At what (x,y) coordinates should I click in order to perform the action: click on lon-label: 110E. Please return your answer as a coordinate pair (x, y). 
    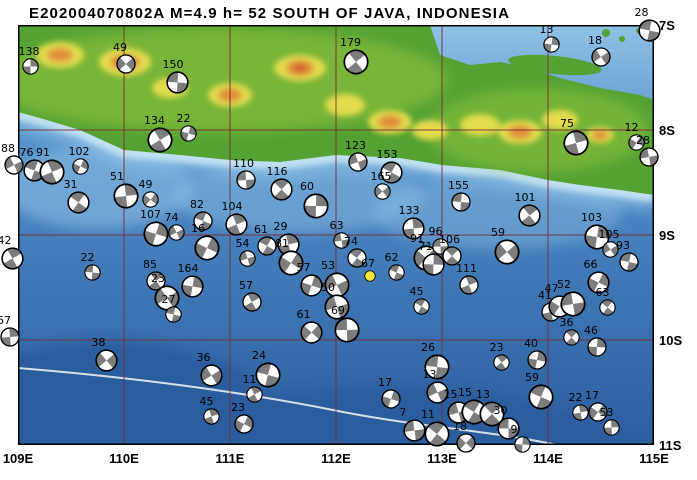
    Looking at the image, I should click on (124, 458).